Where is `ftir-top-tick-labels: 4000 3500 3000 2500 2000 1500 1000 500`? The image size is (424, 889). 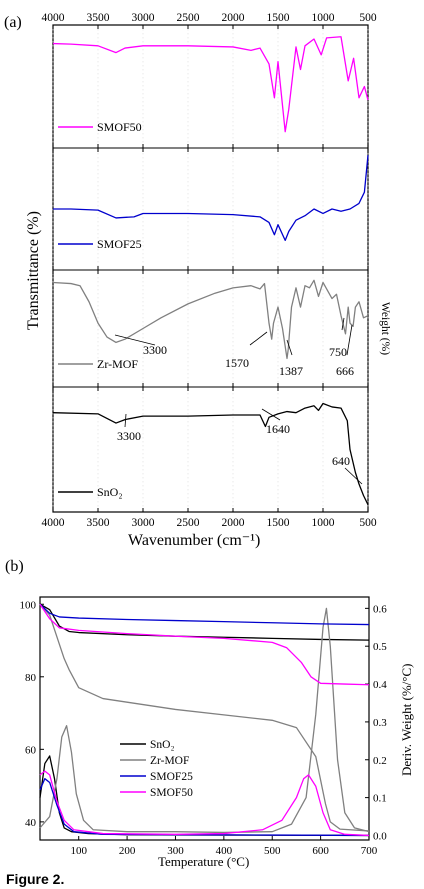
ftir-top-tick-labels: 4000 3500 3000 2500 2000 1500 1000 500 is located at coordinates (209, 18).